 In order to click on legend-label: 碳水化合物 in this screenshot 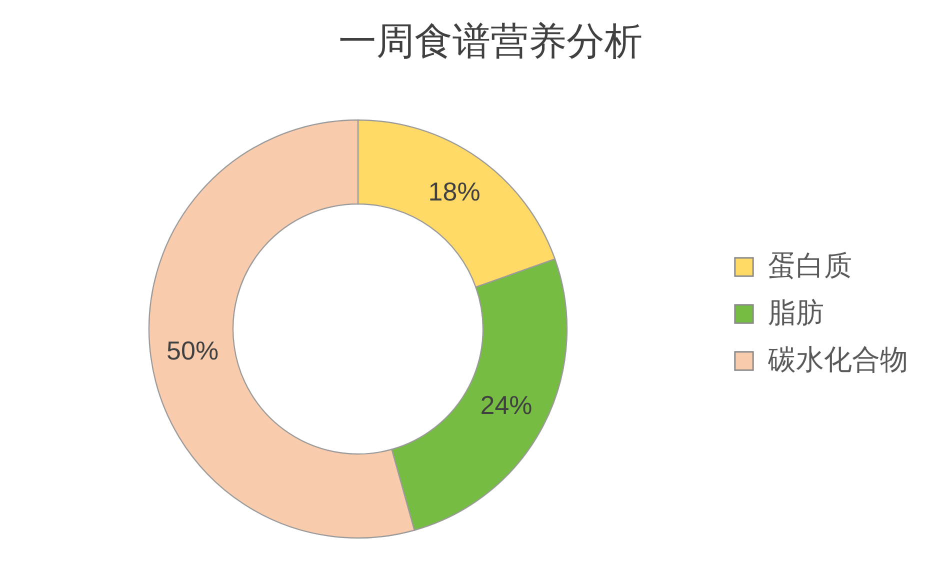, I will do `click(837, 359)`.